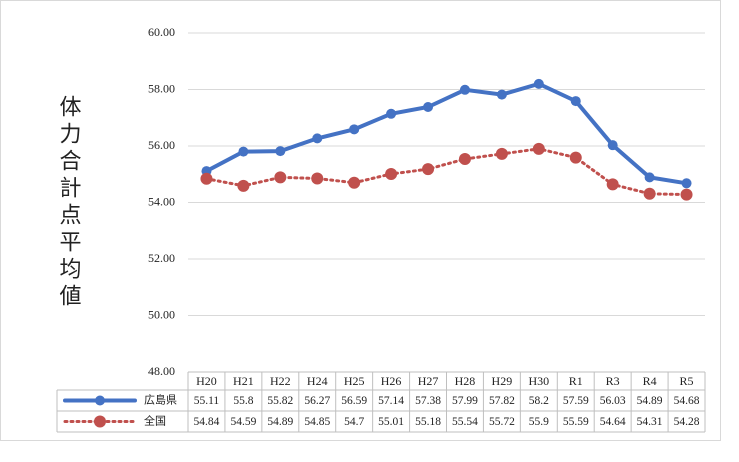 The height and width of the screenshot is (462, 739). Describe the element at coordinates (155, 421) in the screenshot. I see `legend-label: 全国` at that location.